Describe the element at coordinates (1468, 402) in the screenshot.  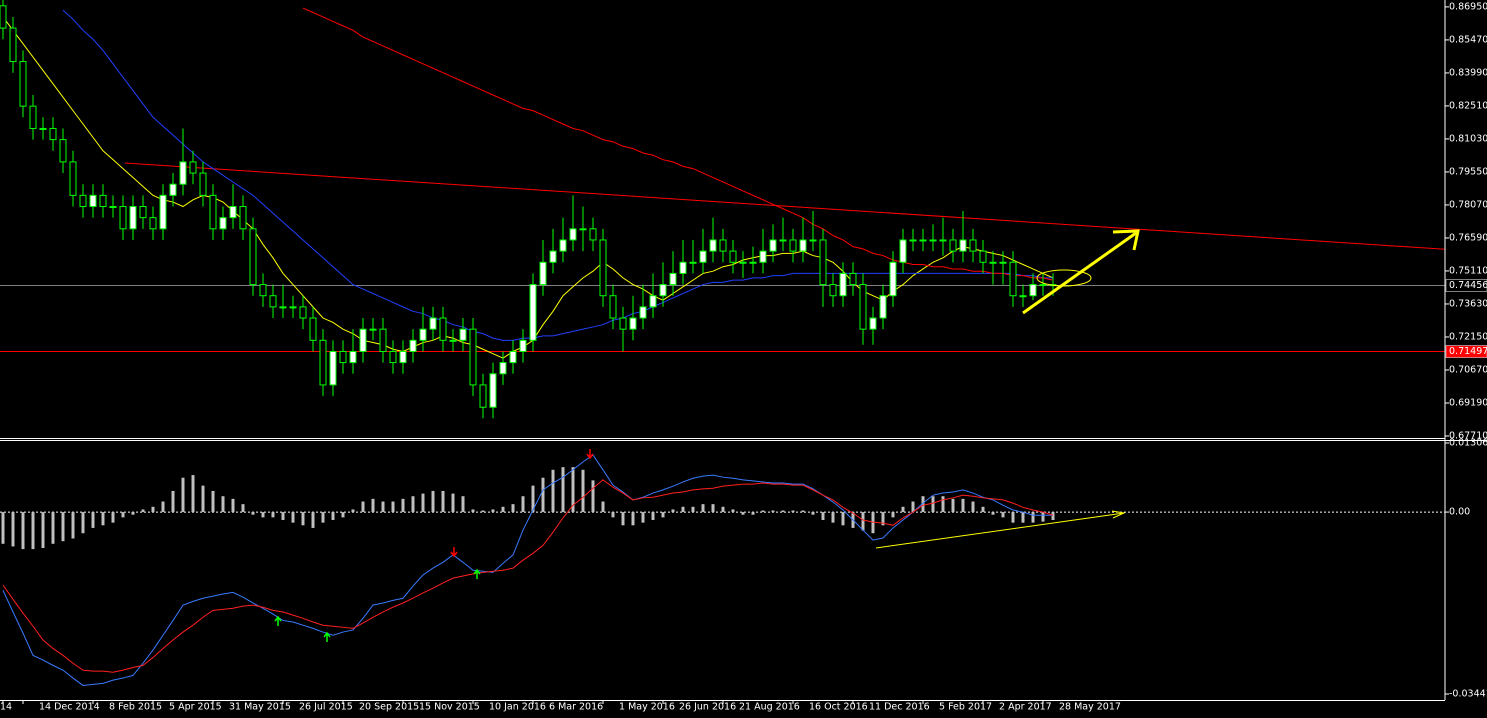
I see `y-tick-label: 0.69190` at that location.